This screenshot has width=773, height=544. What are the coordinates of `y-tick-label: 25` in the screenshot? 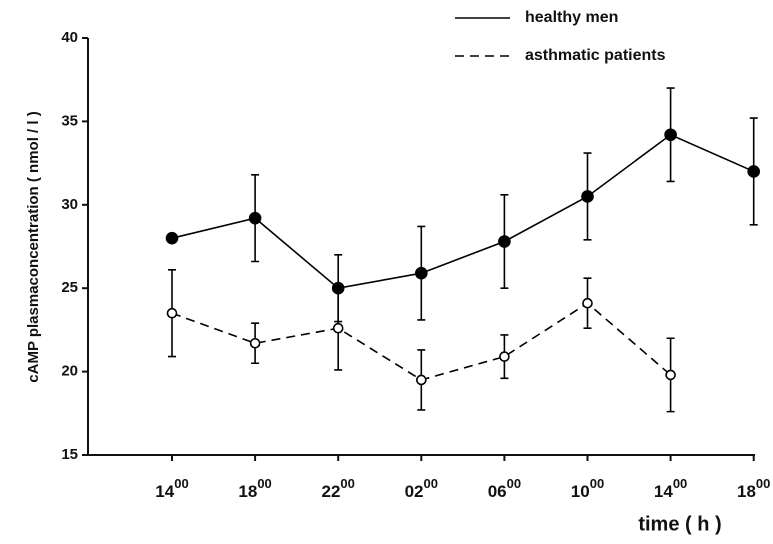 It's located at (69, 287).